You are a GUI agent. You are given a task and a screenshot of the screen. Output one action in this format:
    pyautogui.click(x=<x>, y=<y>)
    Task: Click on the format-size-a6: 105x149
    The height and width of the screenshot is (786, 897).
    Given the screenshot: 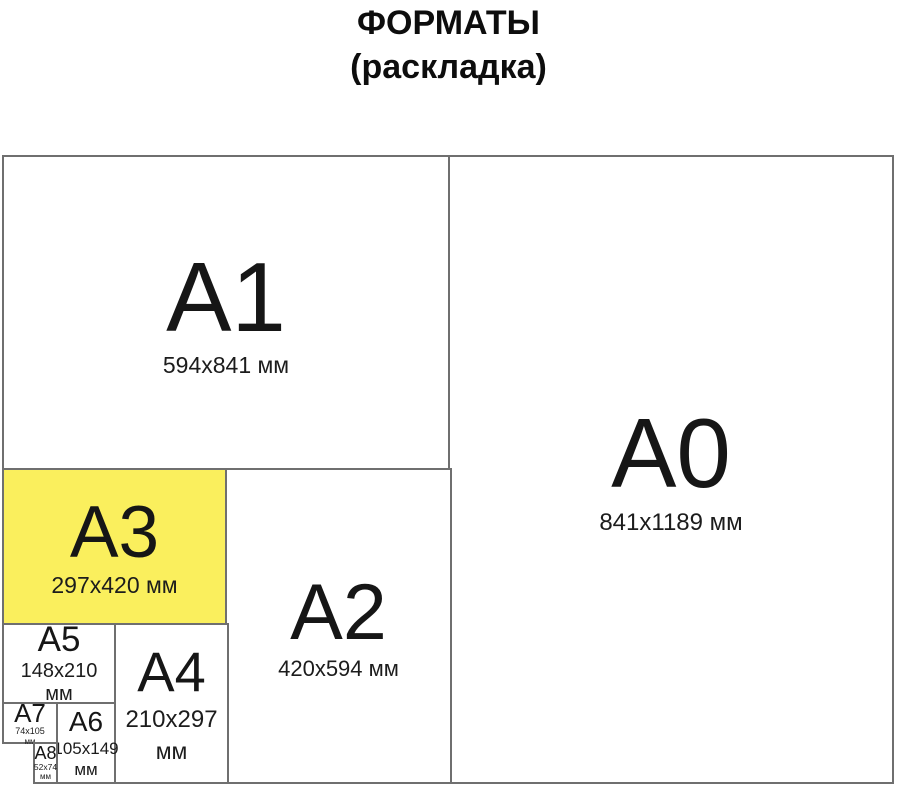 What is the action you would take?
    pyautogui.click(x=86, y=748)
    